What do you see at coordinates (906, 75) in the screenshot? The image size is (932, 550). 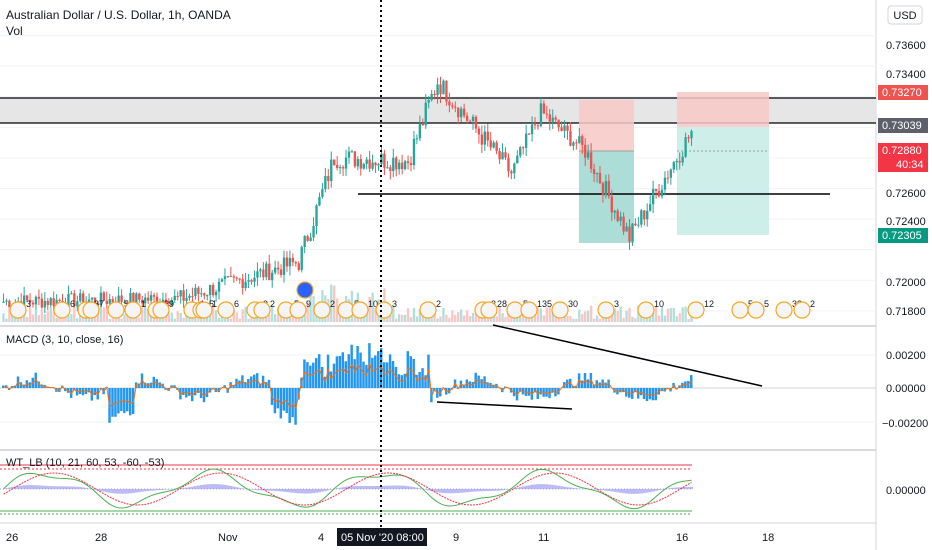 I see `price-tick: 0.73400` at bounding box center [906, 75].